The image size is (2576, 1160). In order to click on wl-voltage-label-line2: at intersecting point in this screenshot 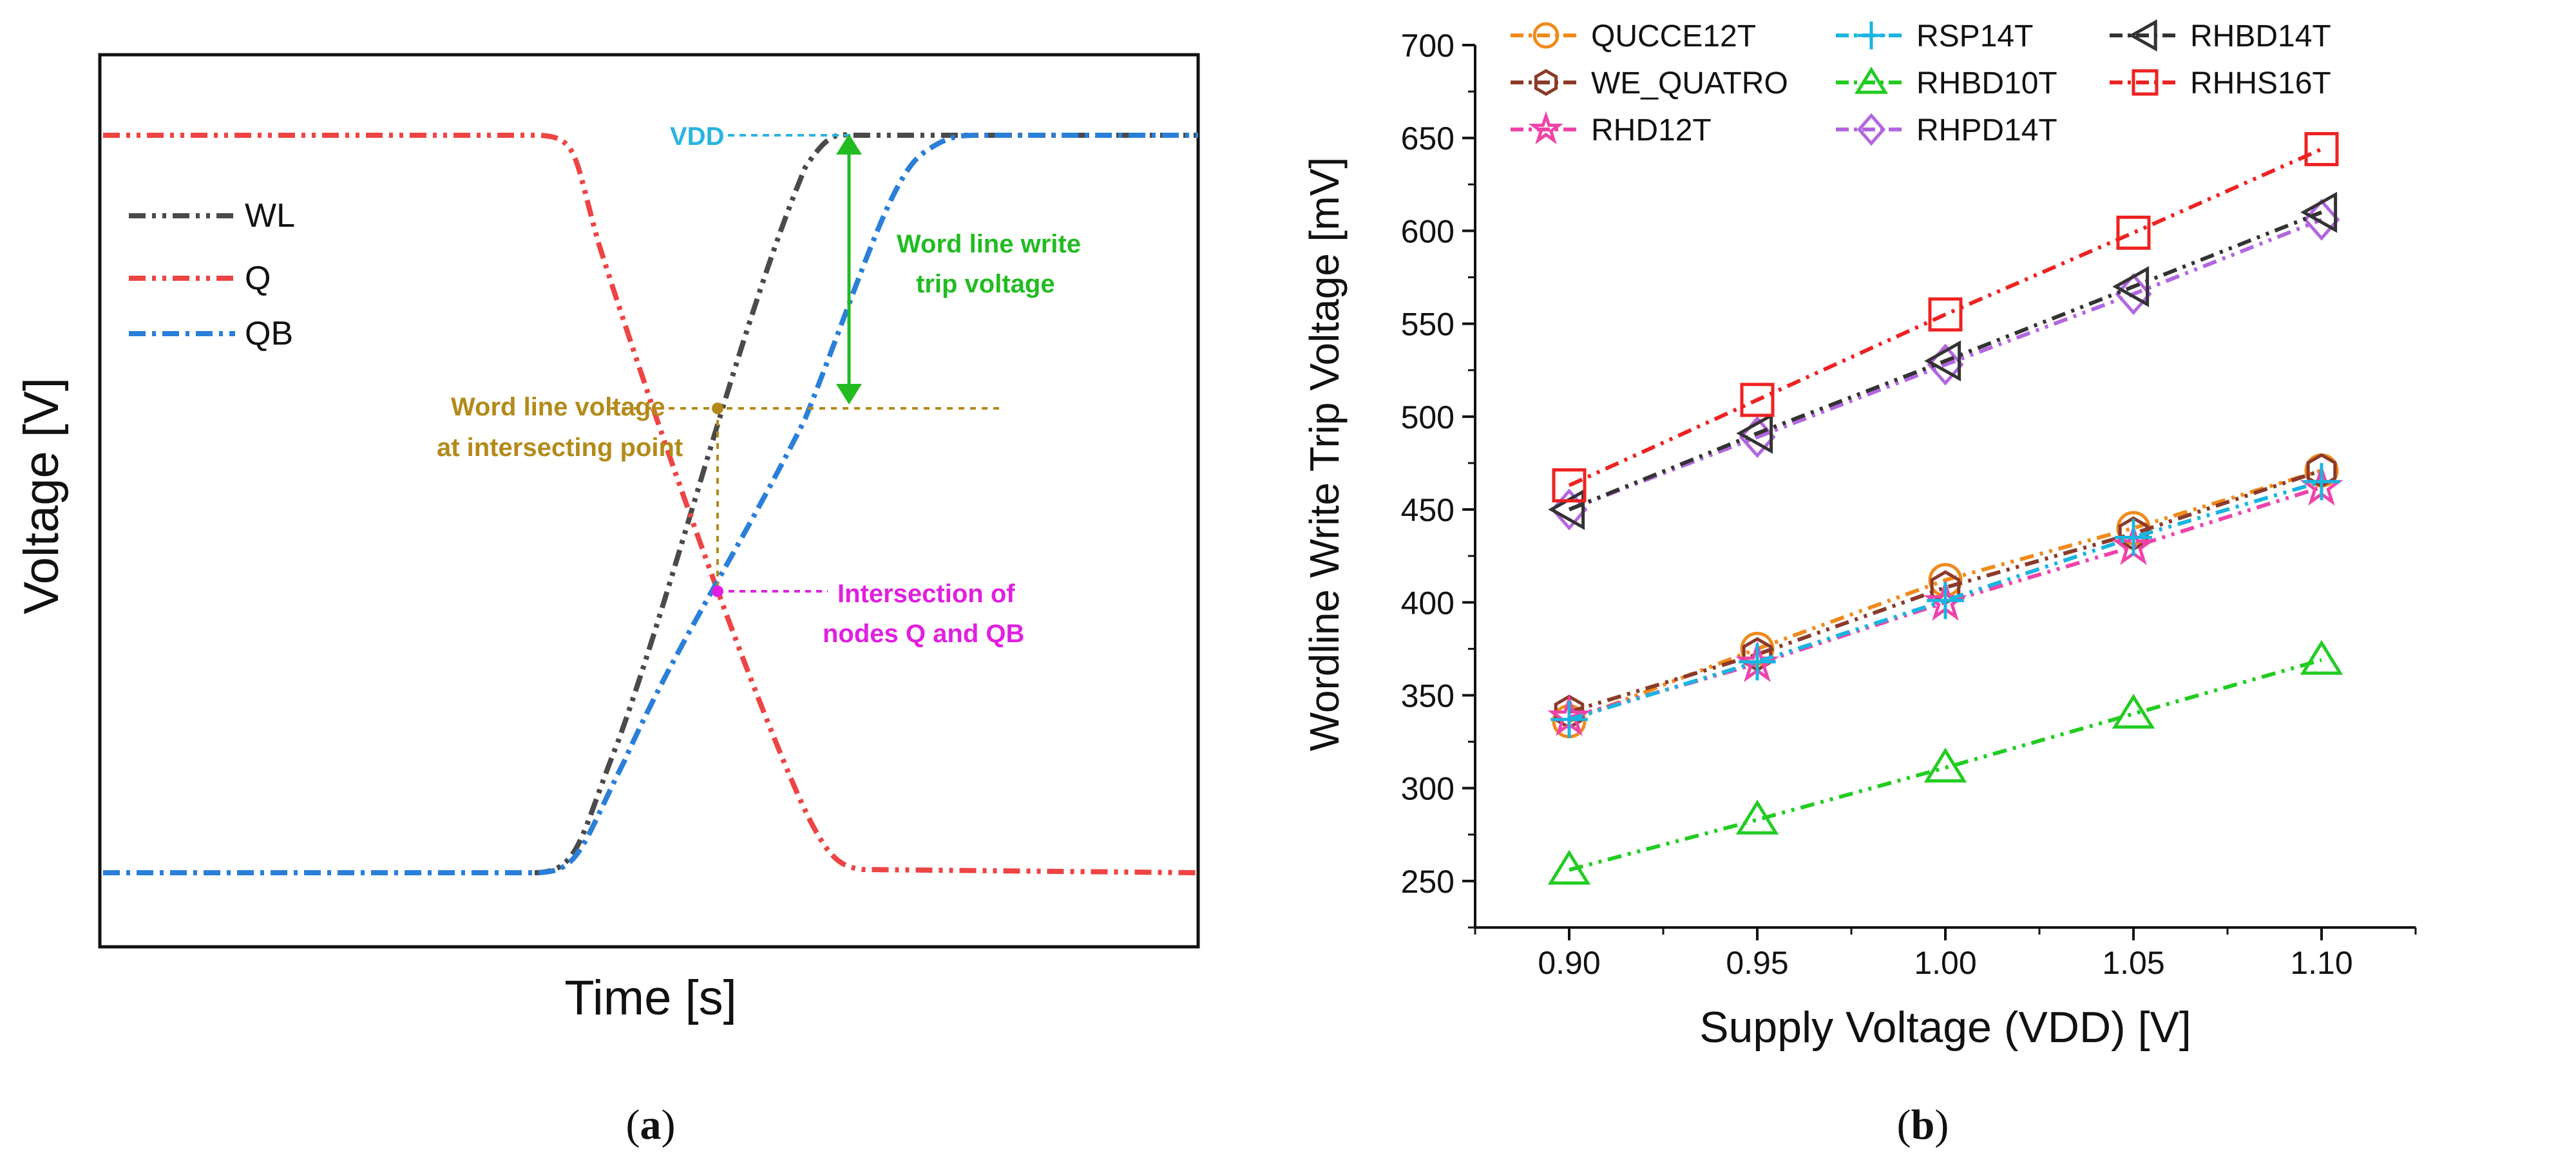, I will do `click(560, 447)`.